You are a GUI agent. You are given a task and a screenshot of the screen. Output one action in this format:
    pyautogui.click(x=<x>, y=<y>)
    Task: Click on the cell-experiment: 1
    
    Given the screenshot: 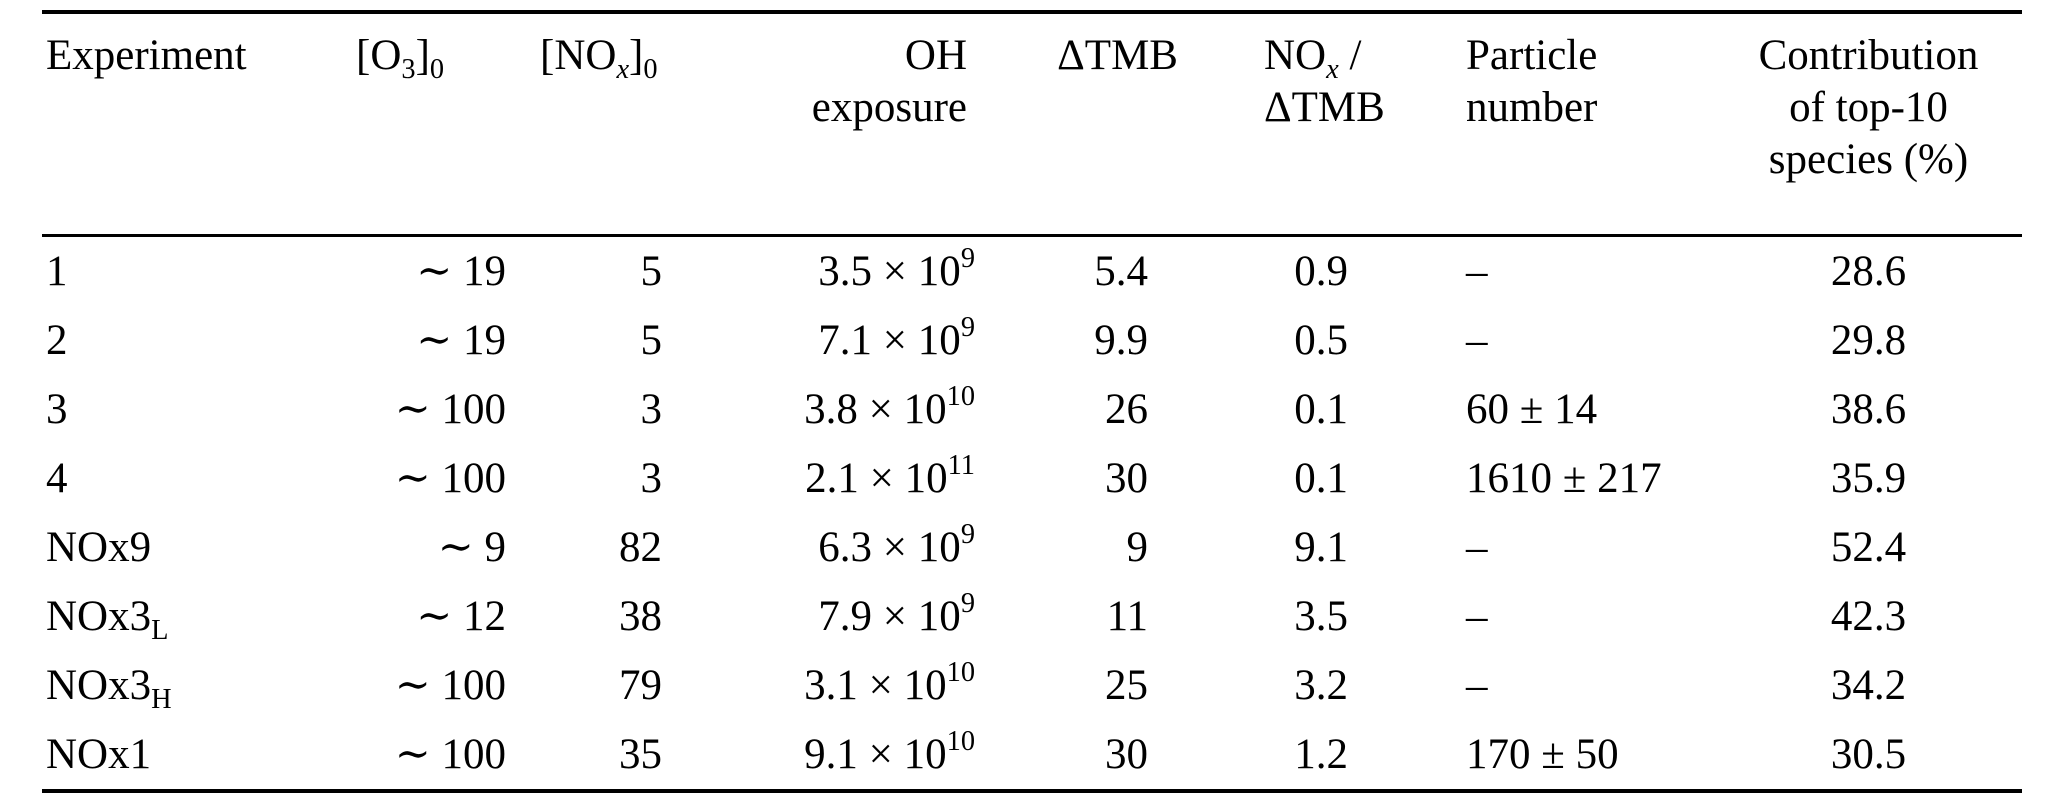 What is the action you would take?
    pyautogui.click(x=57, y=271)
    